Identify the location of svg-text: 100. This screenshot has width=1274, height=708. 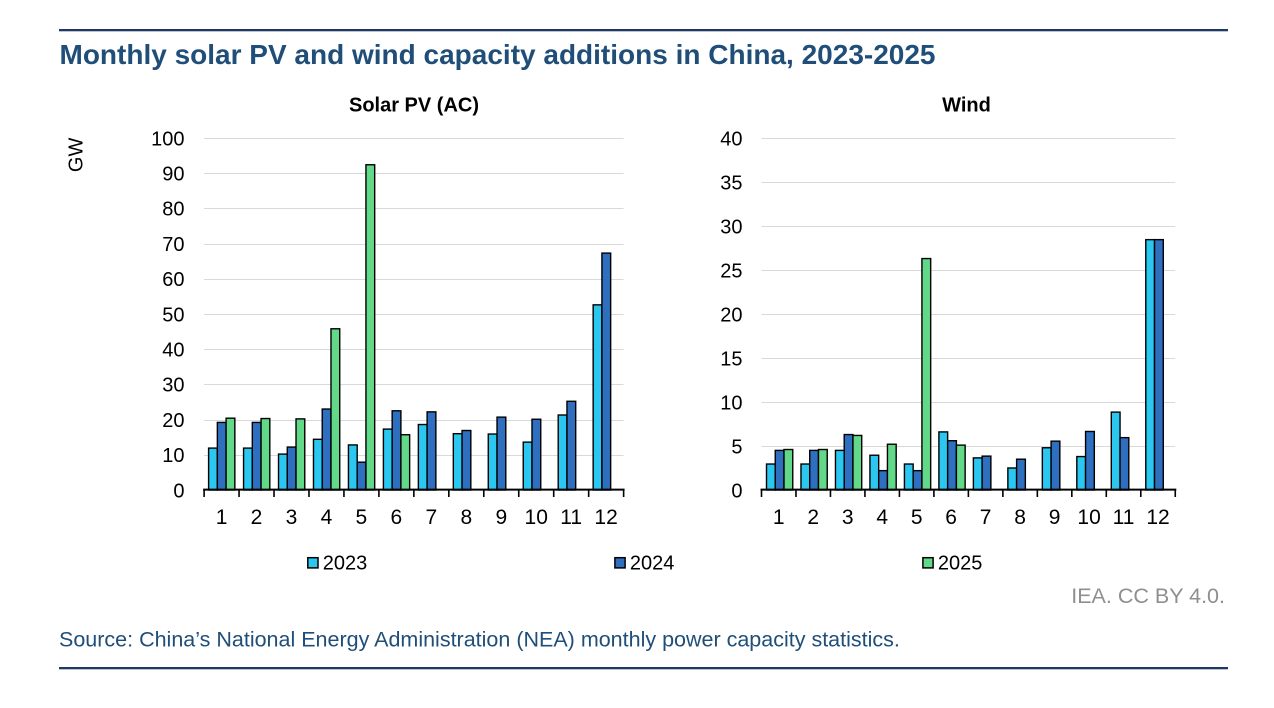
(167, 139).